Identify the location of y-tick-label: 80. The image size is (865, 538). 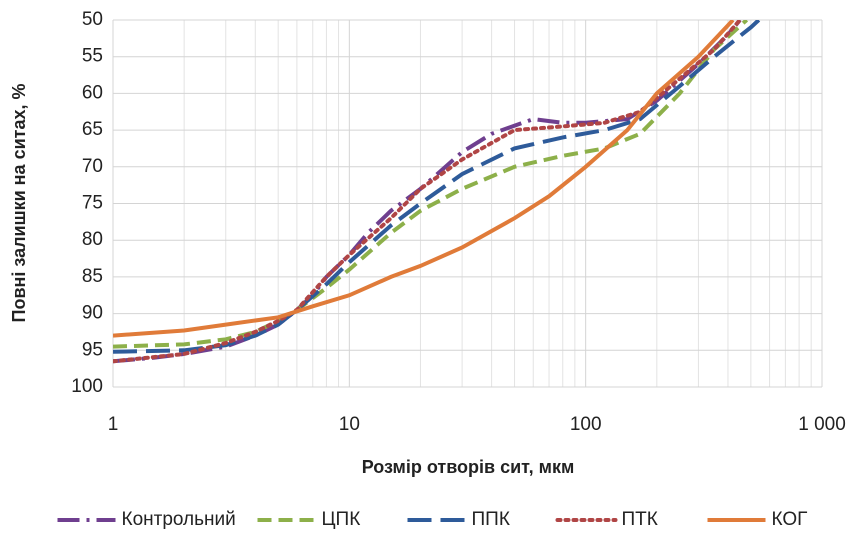
(92, 239).